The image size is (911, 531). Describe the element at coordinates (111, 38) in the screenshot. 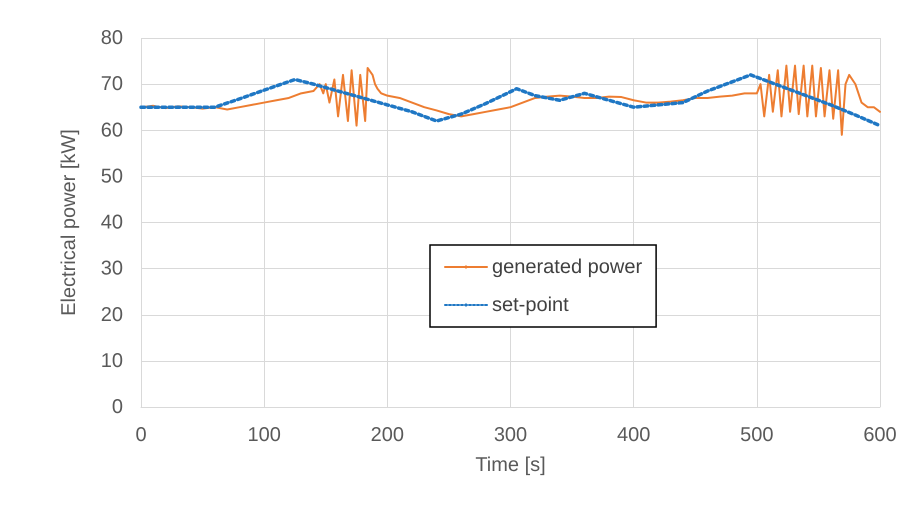

I see `y-tick-label: 80` at that location.